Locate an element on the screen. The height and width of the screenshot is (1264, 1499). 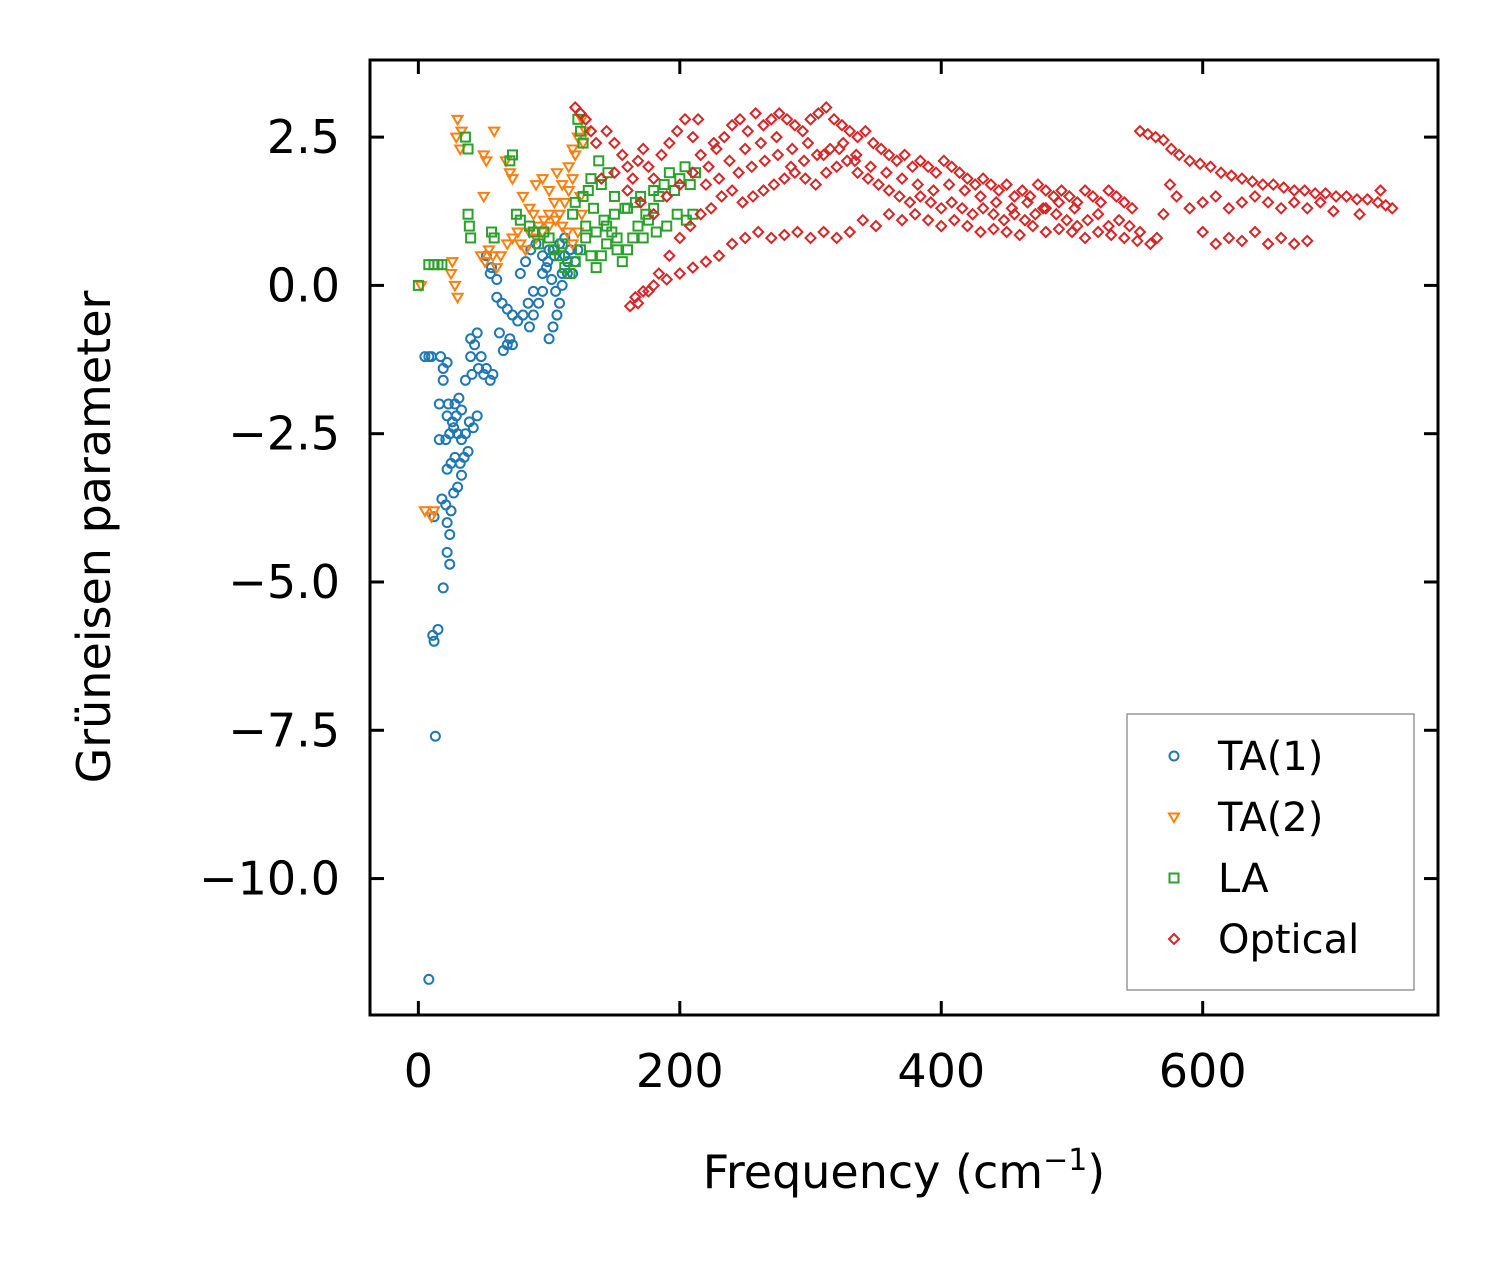
legend-label: TA(1) is located at coordinates (1270, 757).